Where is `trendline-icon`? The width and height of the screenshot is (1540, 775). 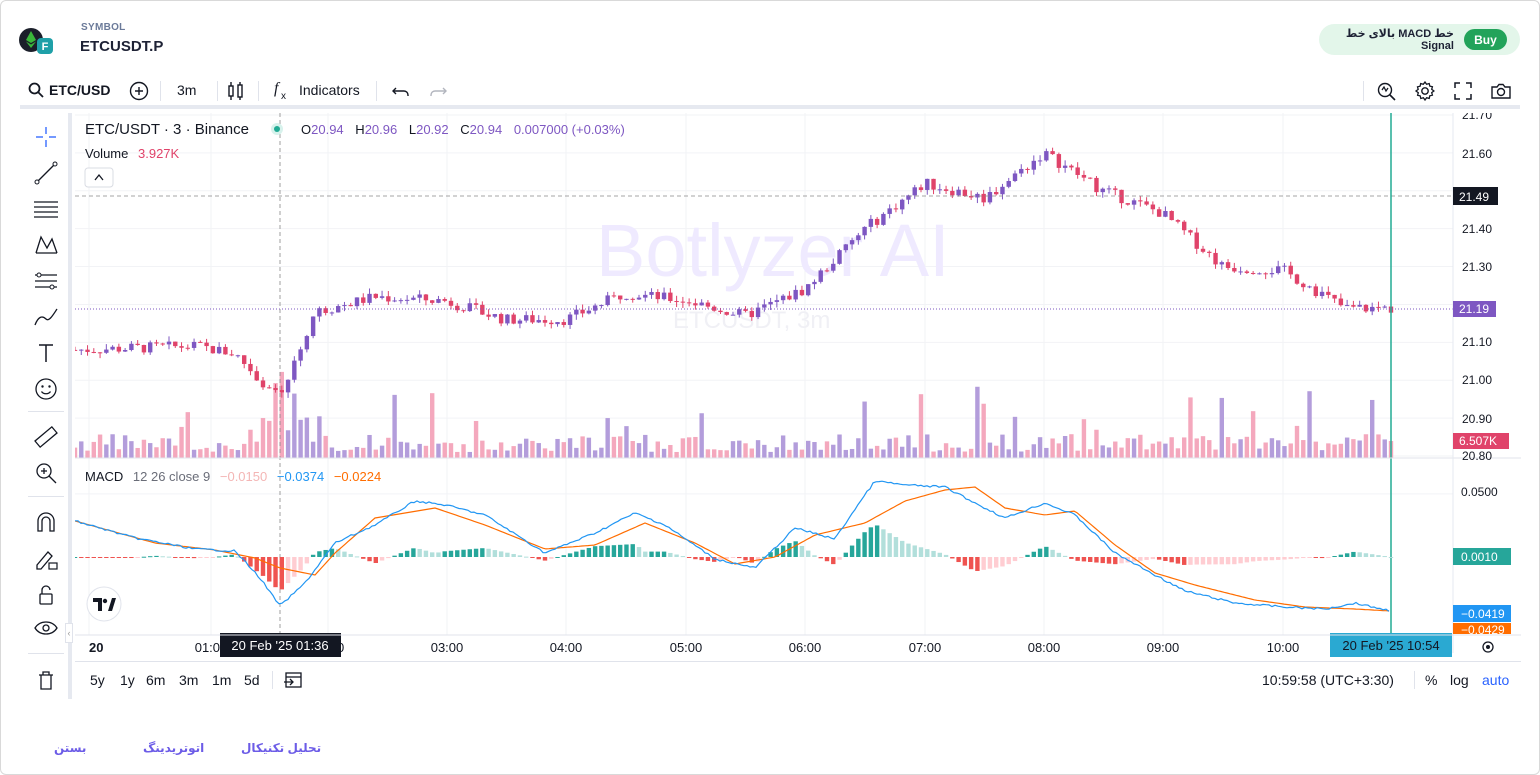
trendline-icon is located at coordinates (46, 173).